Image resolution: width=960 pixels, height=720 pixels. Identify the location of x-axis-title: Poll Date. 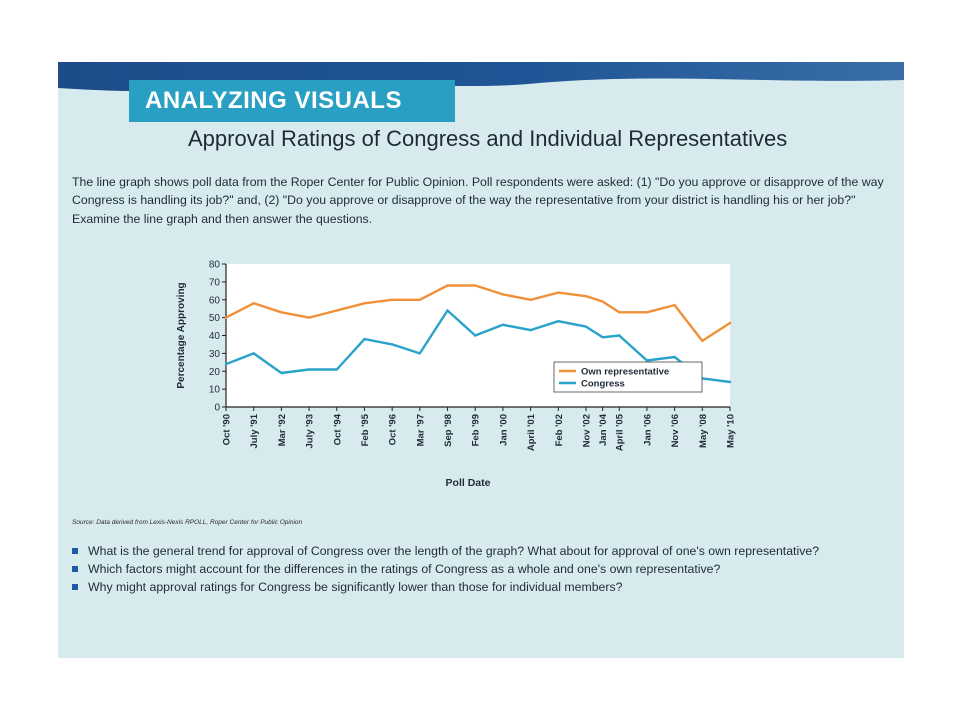
(468, 483).